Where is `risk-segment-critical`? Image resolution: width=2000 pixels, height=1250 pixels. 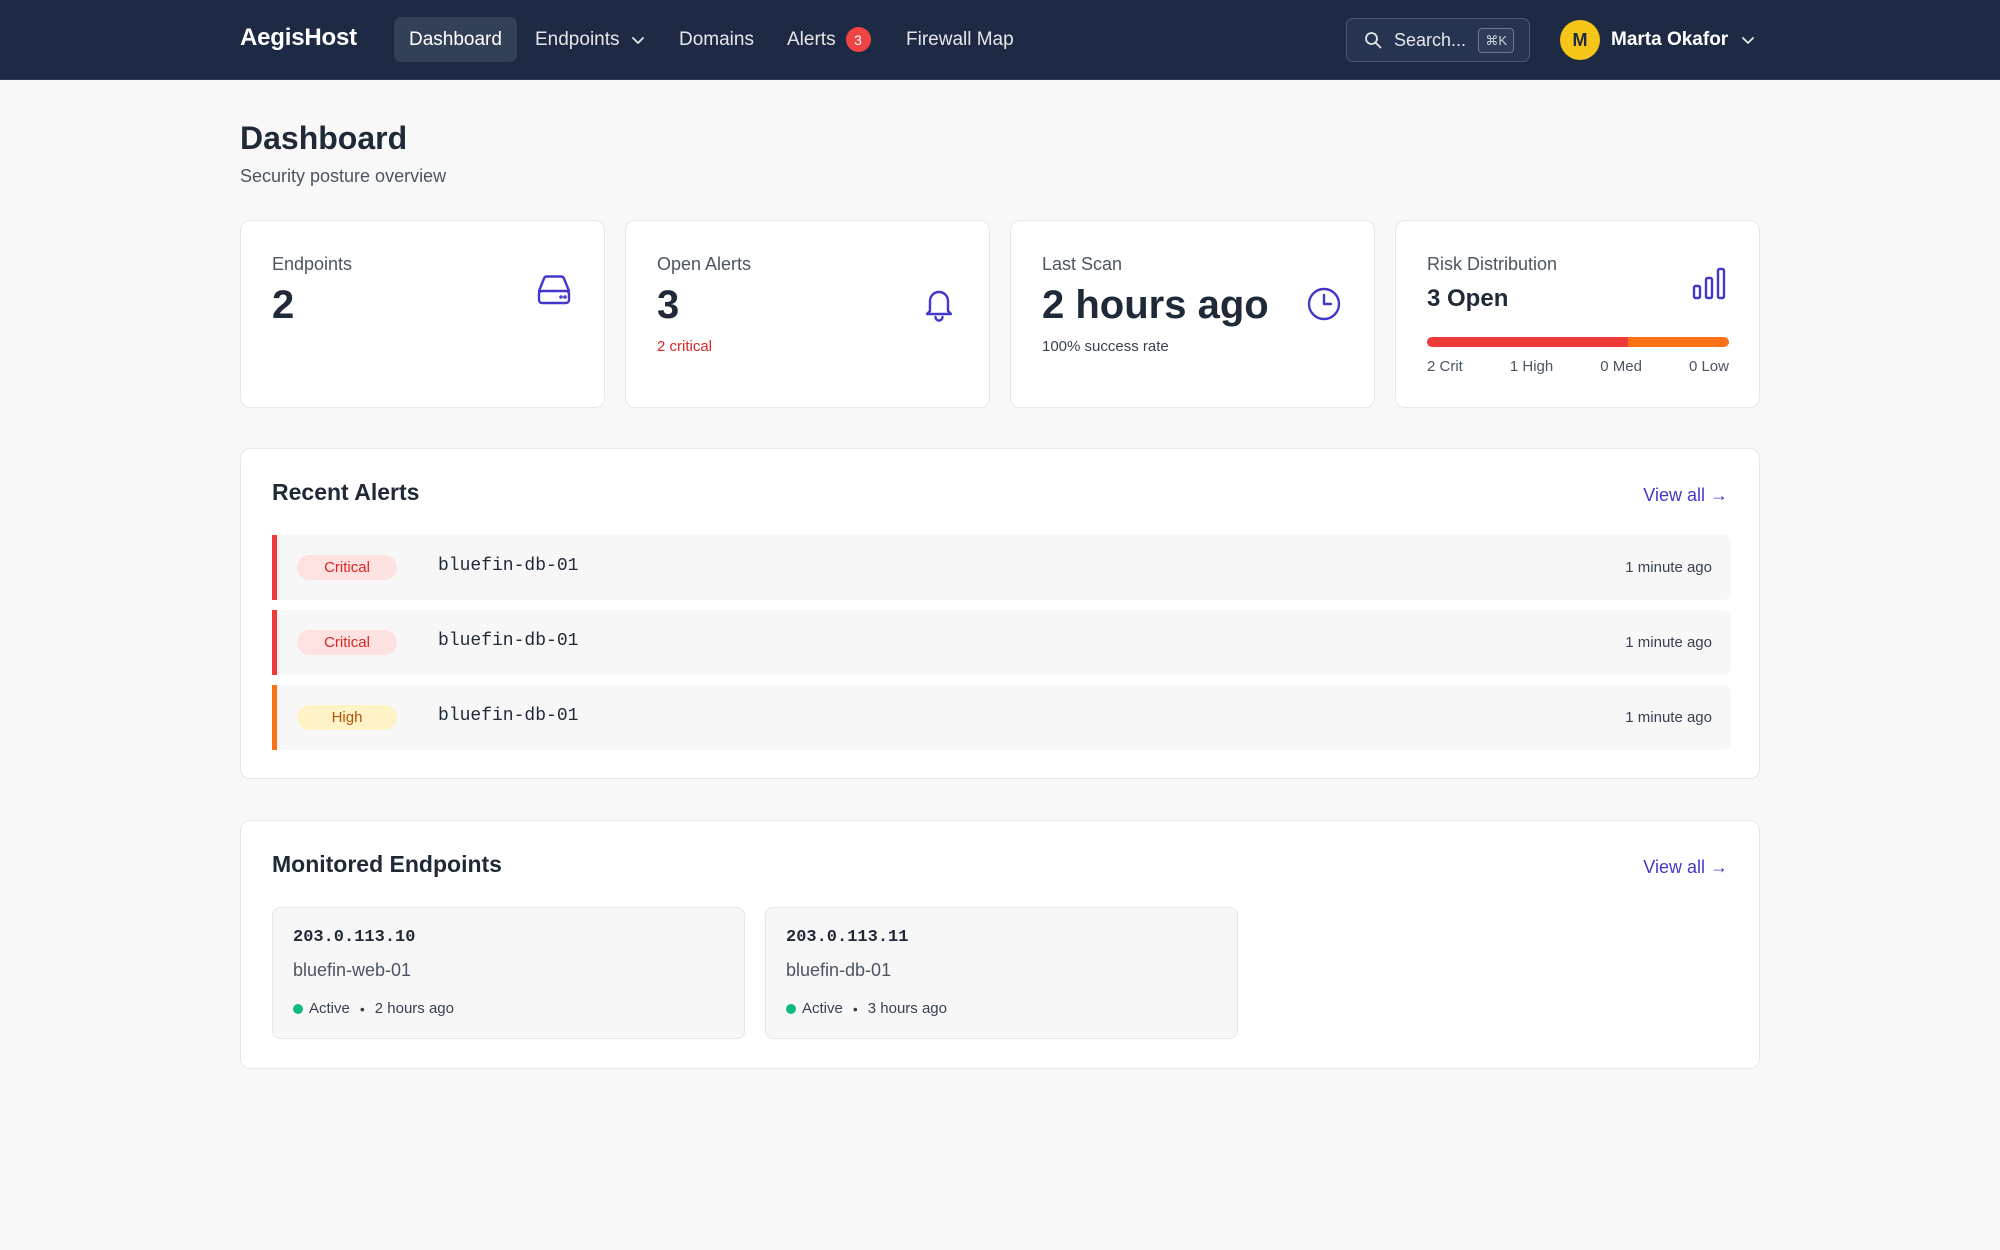
risk-segment-critical is located at coordinates (1528, 342).